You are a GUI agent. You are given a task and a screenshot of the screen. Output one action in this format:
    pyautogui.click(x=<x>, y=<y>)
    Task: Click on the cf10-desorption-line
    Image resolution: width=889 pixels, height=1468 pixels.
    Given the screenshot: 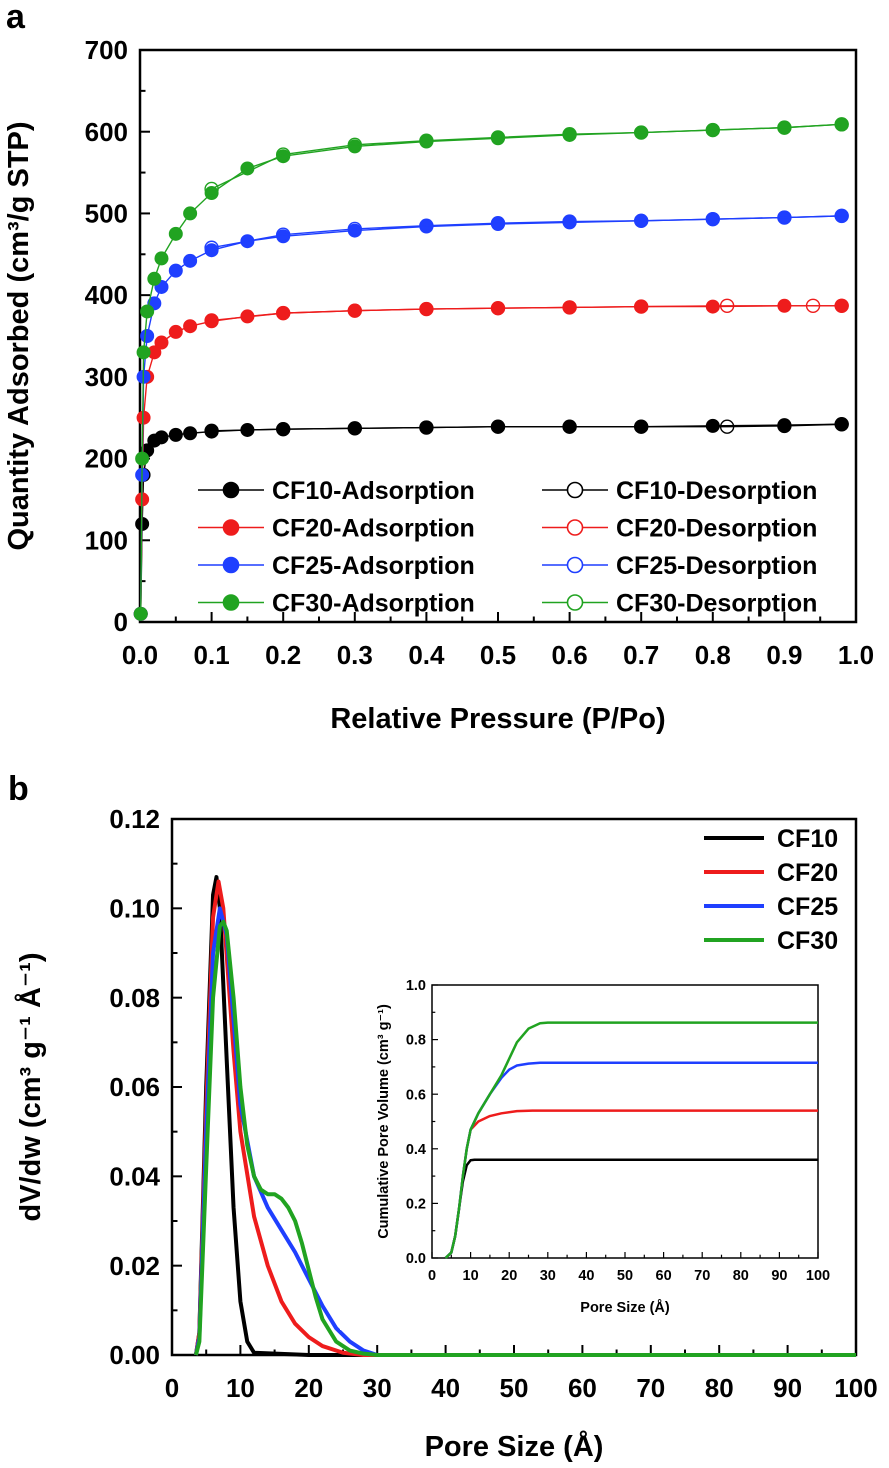 What is the action you would take?
    pyautogui.click(x=526, y=427)
    